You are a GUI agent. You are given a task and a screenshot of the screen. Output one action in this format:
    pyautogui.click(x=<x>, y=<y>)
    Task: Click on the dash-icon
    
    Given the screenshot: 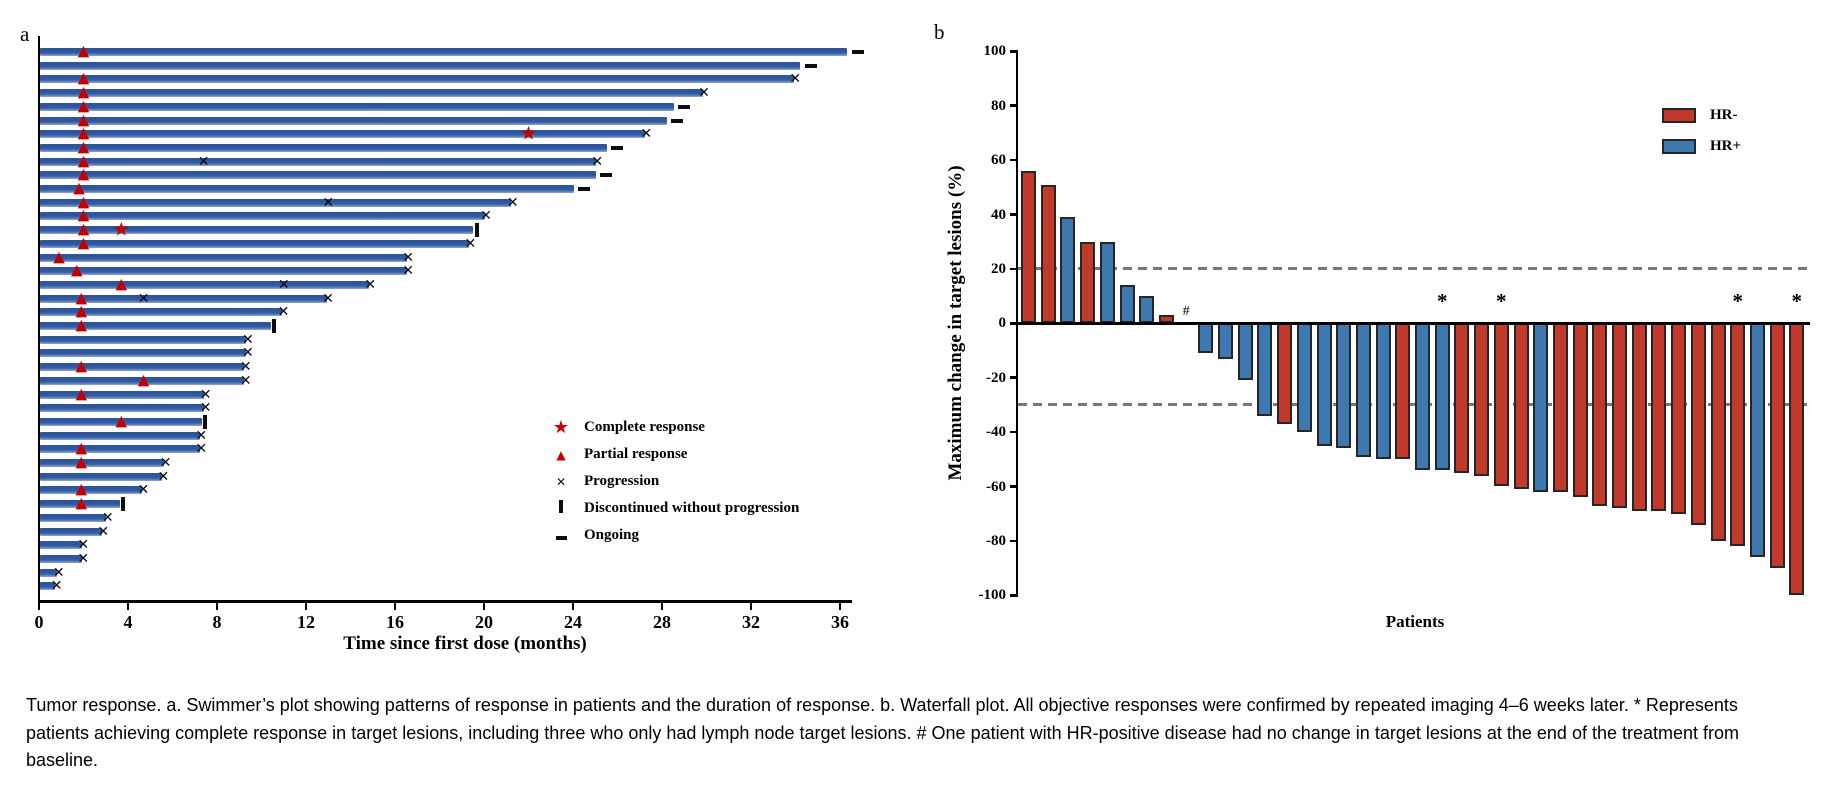 What is the action you would take?
    pyautogui.click(x=561, y=536)
    